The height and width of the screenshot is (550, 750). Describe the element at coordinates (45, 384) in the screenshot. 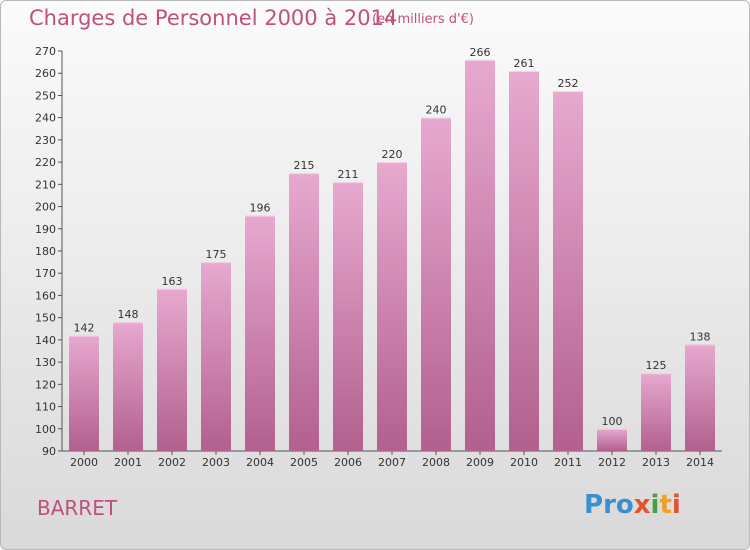

I see `y-tick-label: 120` at that location.